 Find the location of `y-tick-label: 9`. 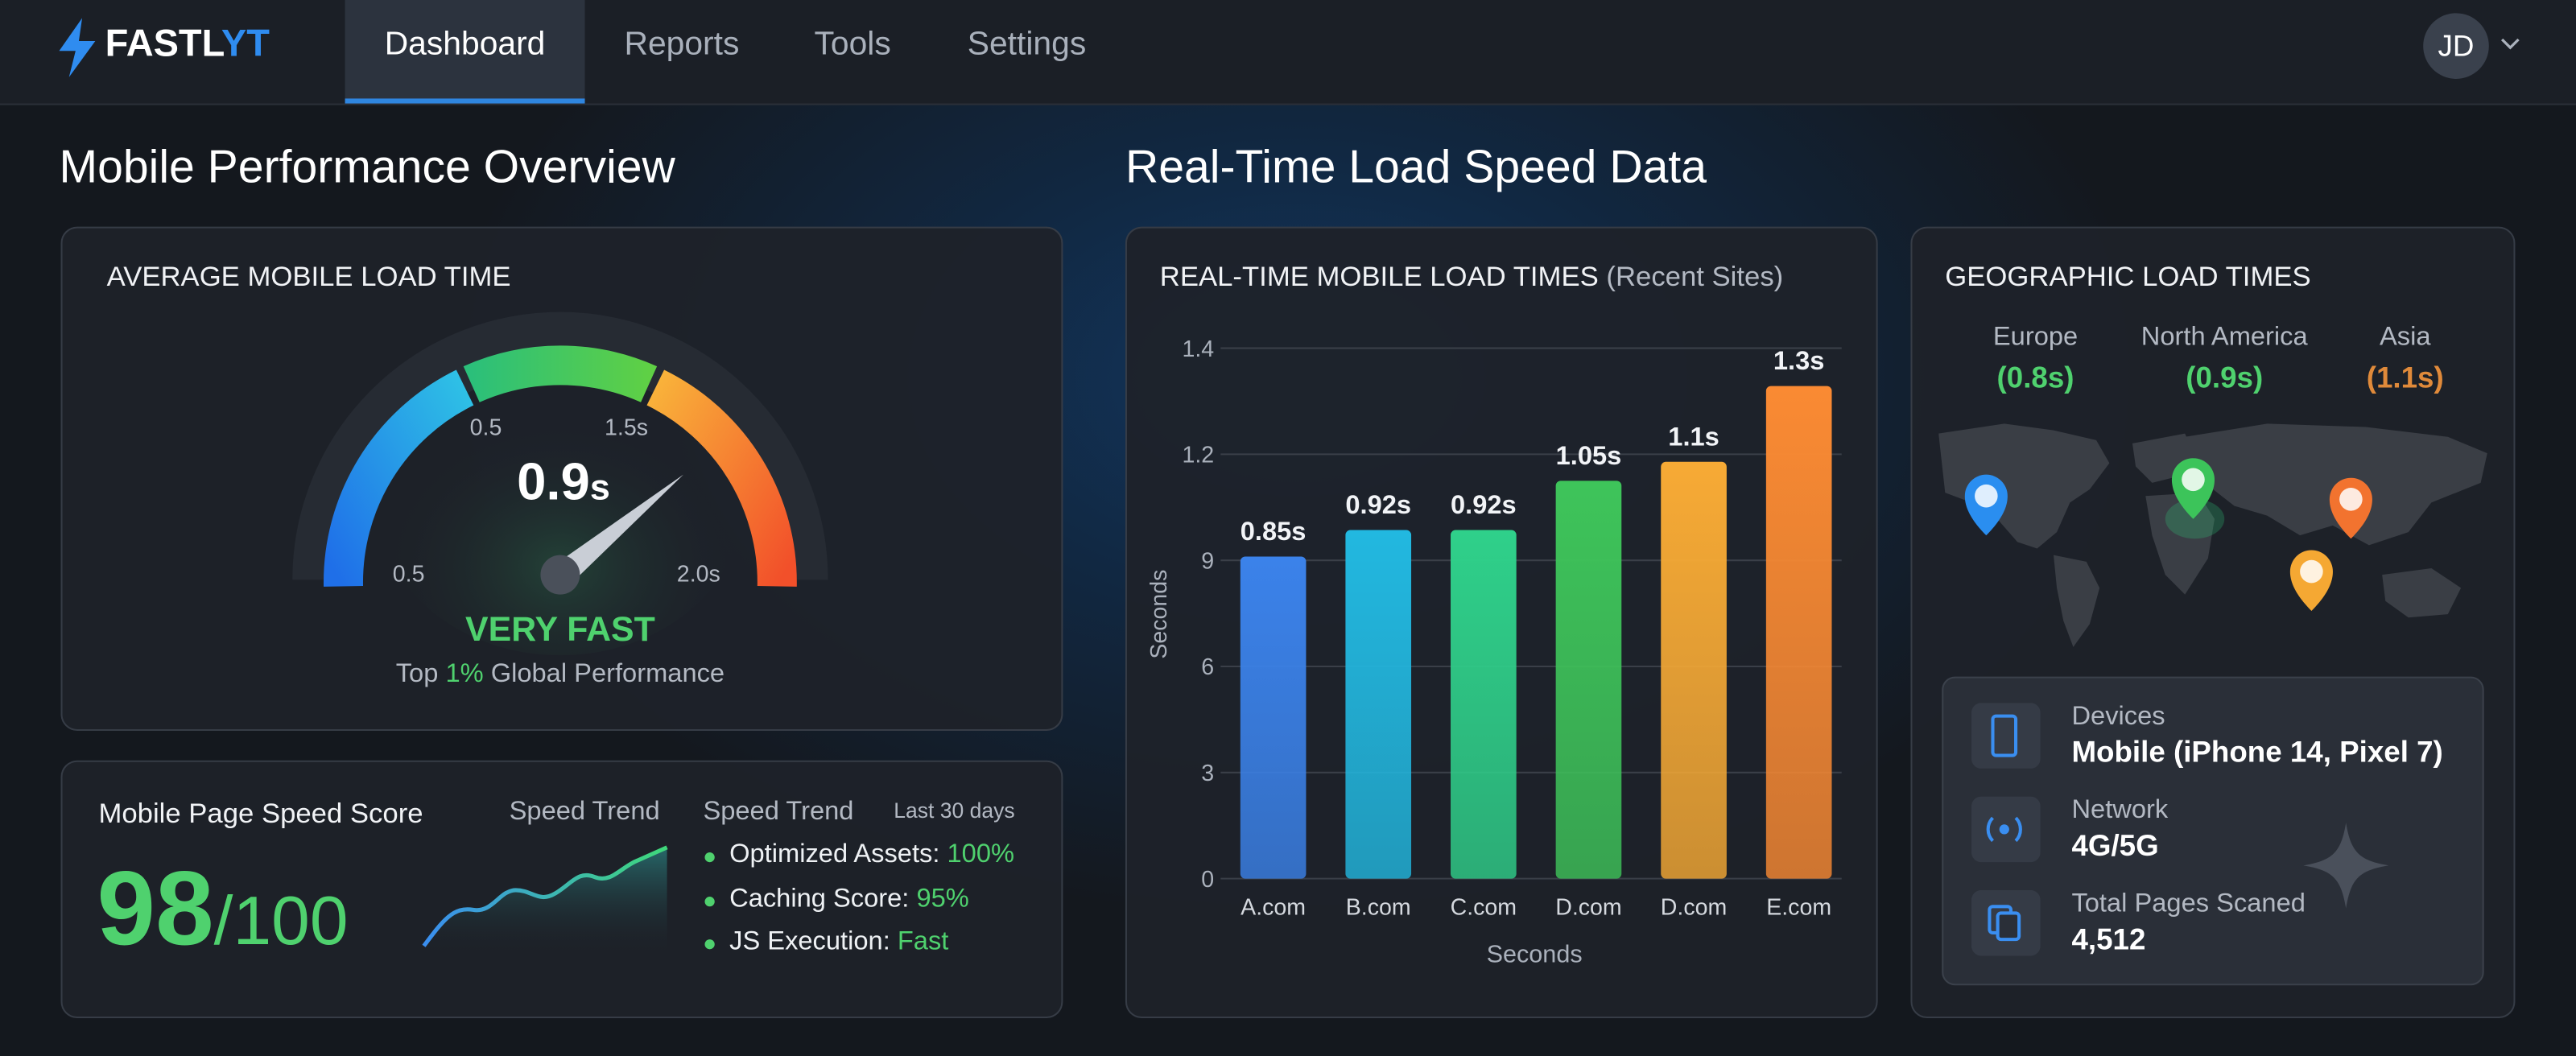

y-tick-label: 9 is located at coordinates (1207, 561).